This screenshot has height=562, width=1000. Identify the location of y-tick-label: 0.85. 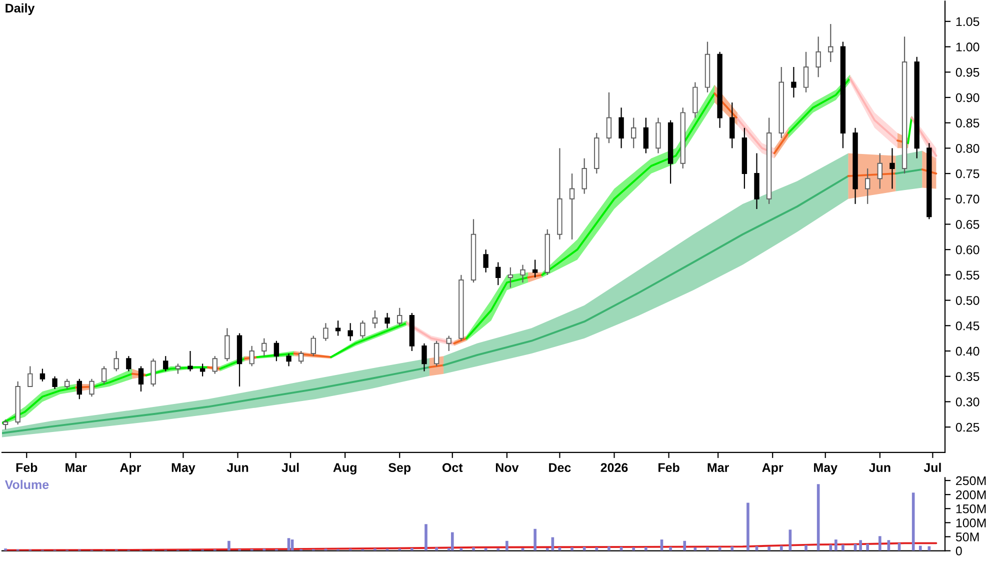
(968, 123).